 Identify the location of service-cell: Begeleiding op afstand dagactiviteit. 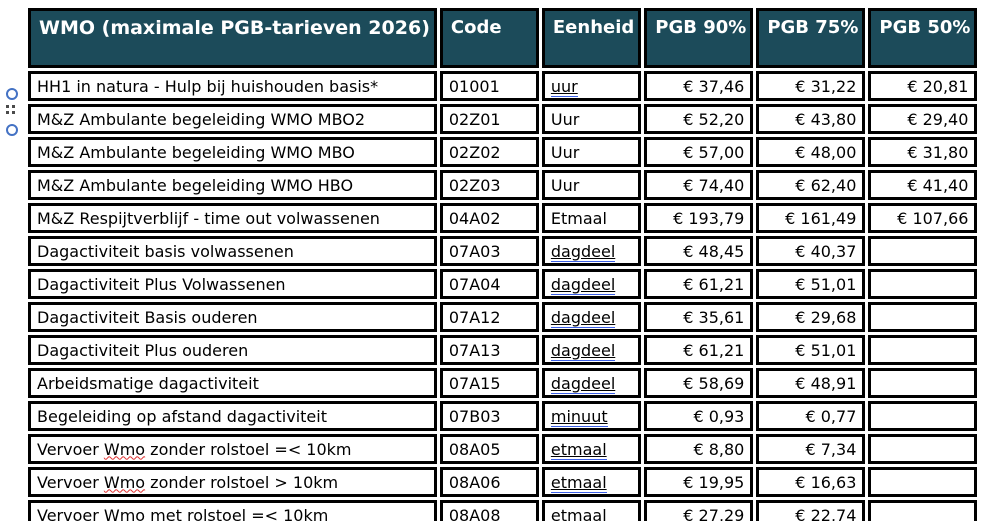
(232, 416).